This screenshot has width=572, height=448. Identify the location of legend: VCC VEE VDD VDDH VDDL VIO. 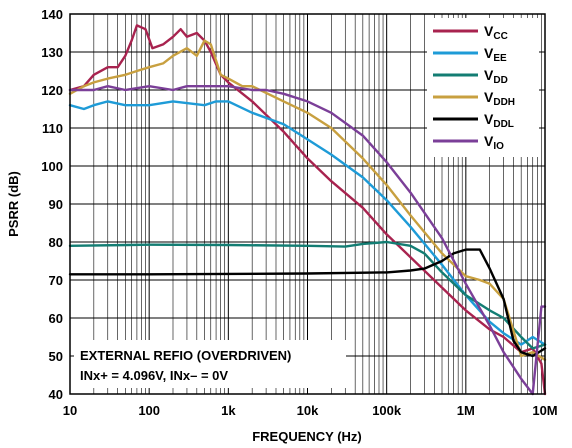
(474, 87).